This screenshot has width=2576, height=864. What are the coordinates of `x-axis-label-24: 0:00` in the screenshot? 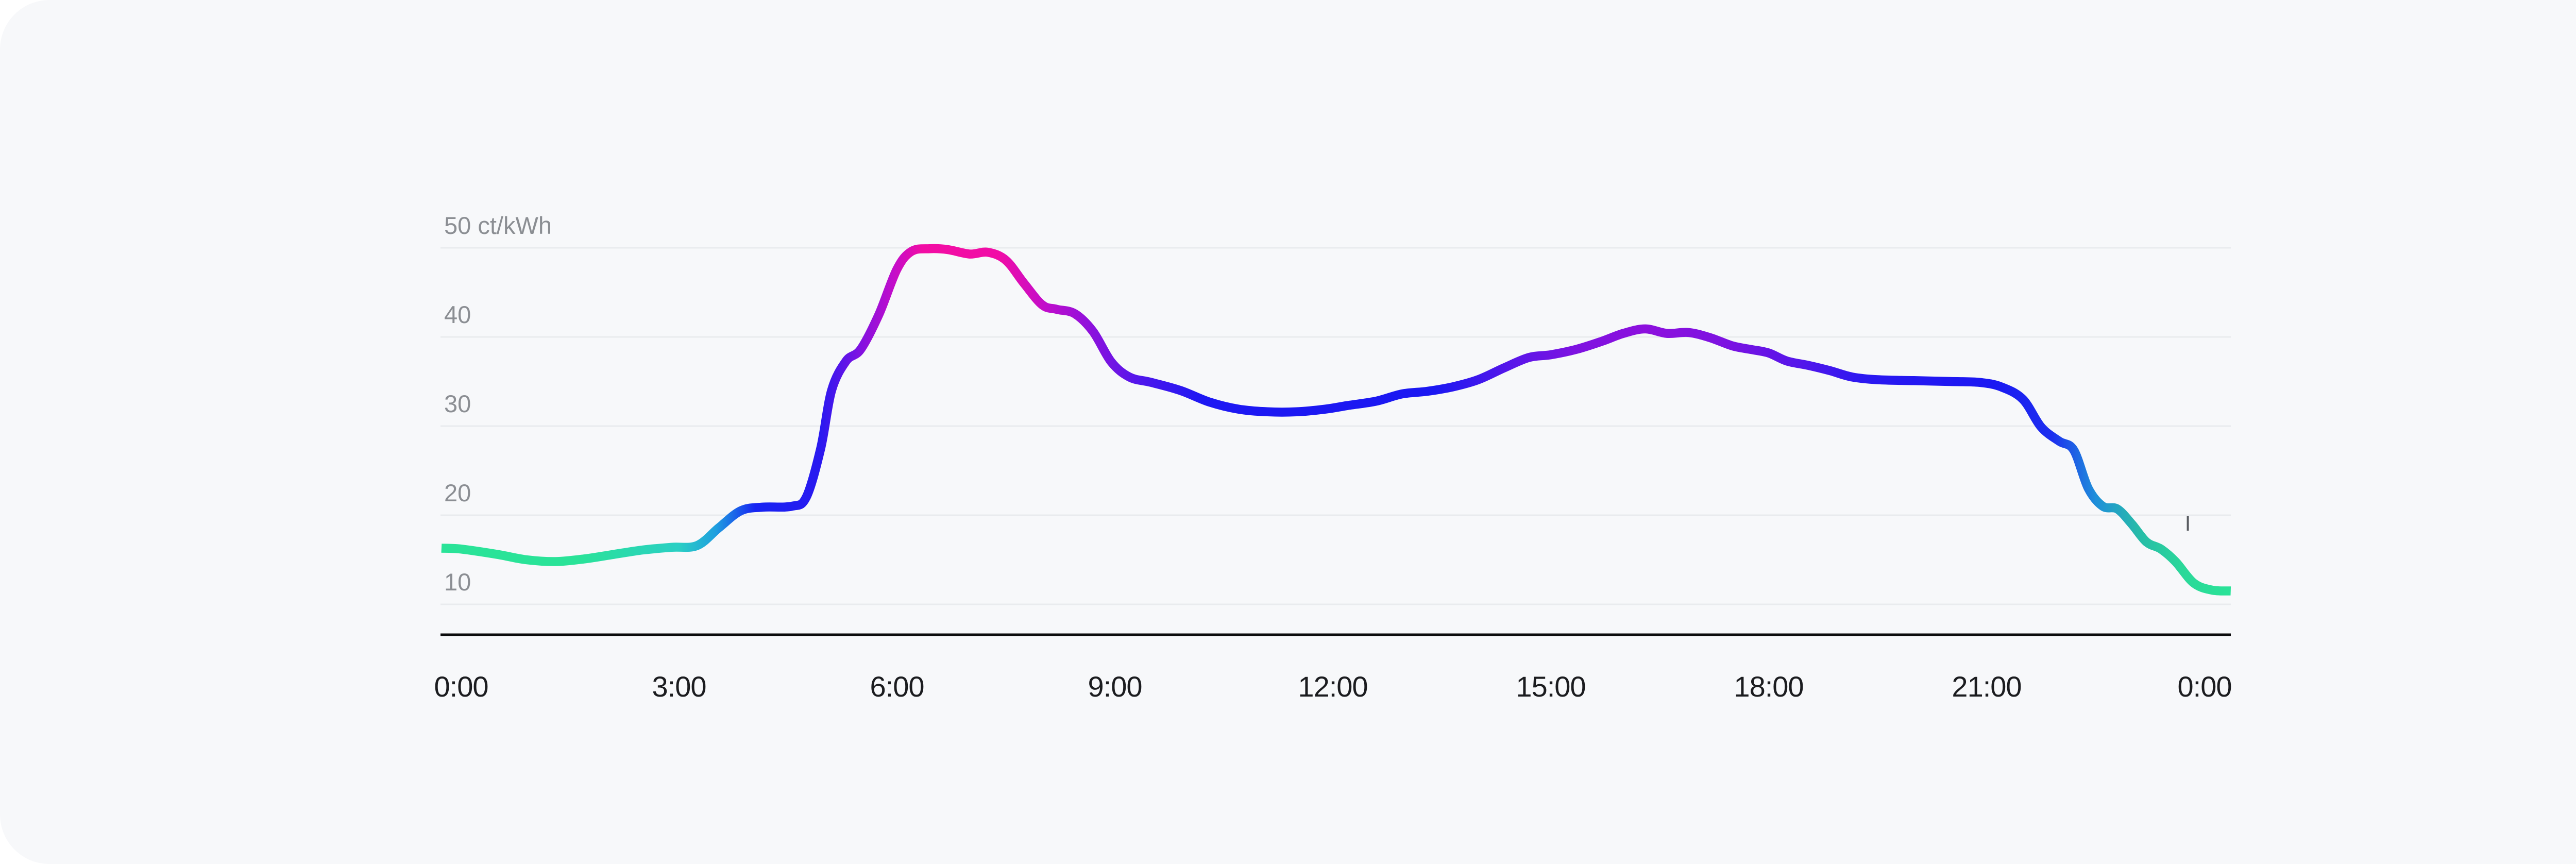 It's located at (2205, 687).